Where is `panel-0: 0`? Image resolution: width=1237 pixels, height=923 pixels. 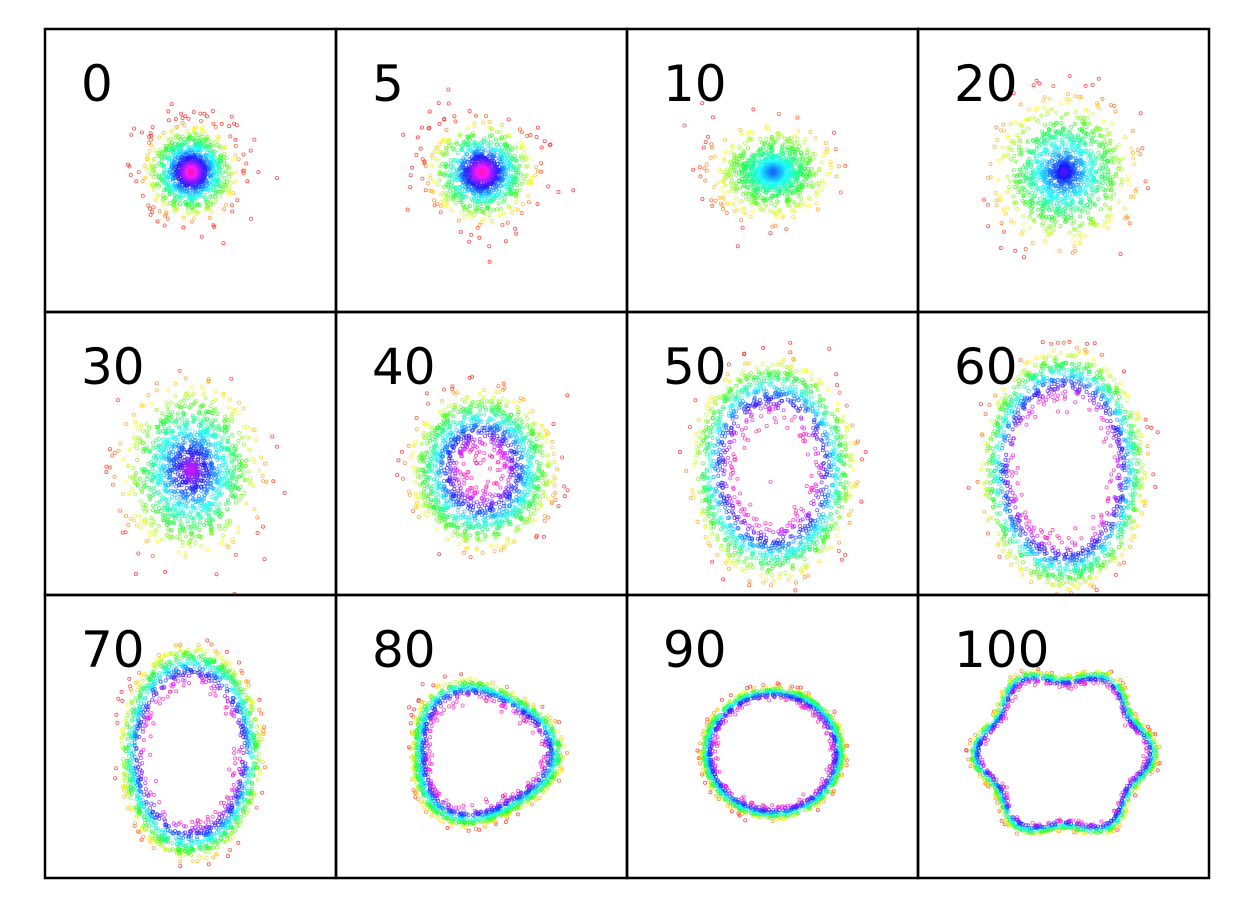
panel-0: 0 is located at coordinates (190, 170).